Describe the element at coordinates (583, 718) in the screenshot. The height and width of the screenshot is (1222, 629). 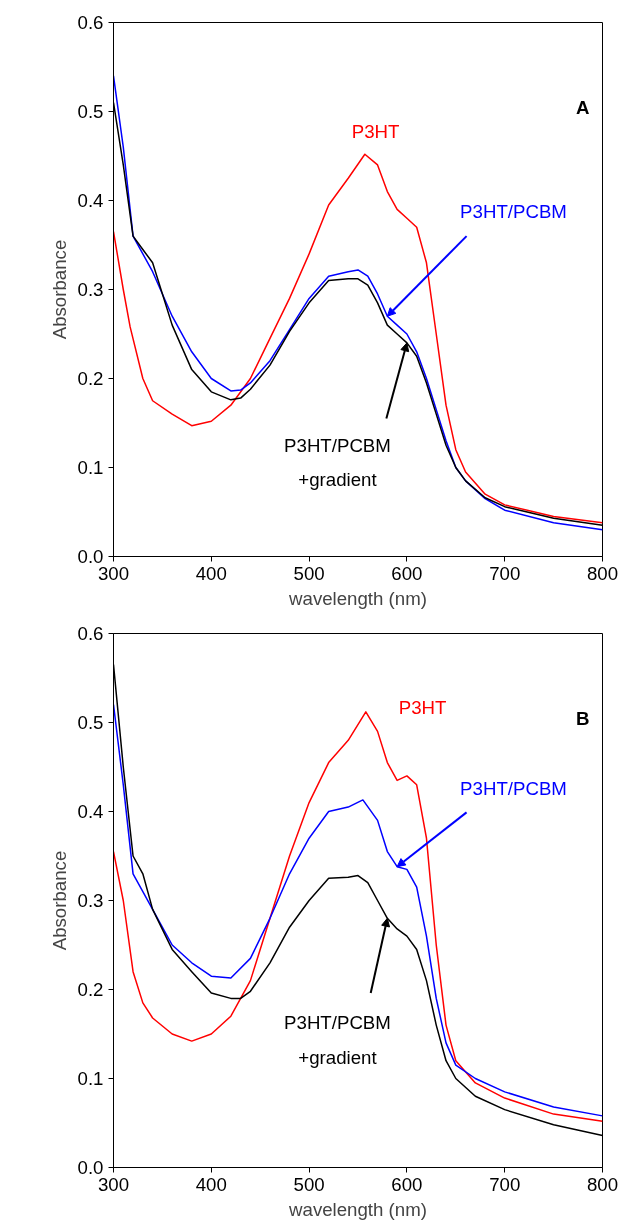
I see `annotation: B` at that location.